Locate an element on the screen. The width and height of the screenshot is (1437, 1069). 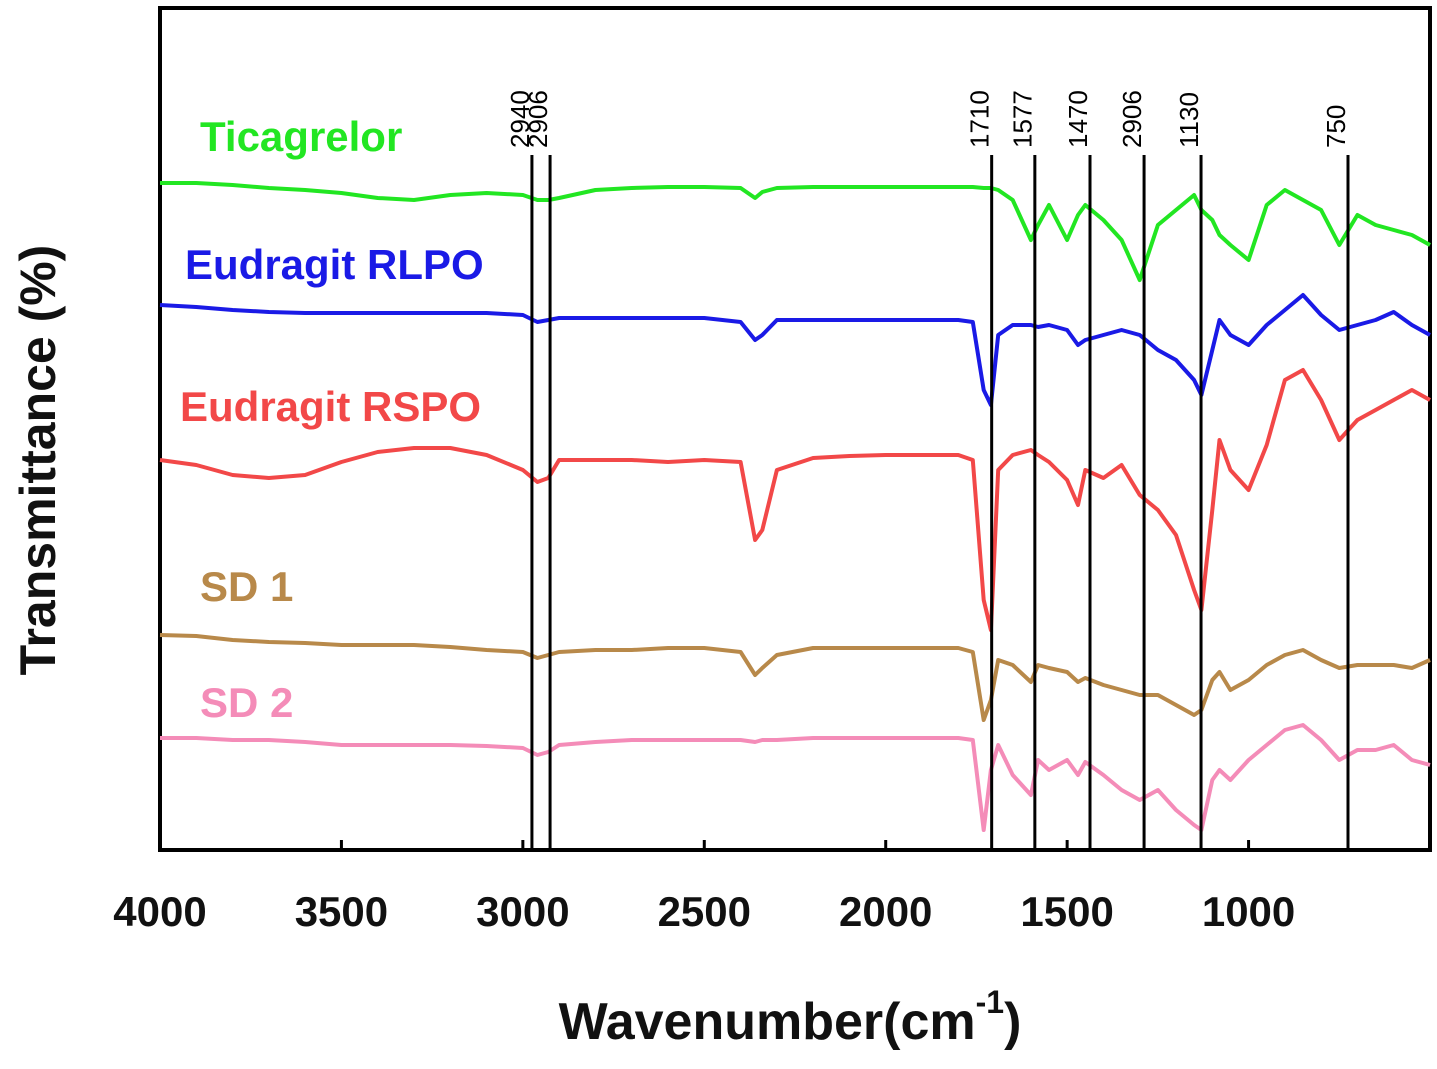
marker-label: 2940 is located at coordinates (520, 119).